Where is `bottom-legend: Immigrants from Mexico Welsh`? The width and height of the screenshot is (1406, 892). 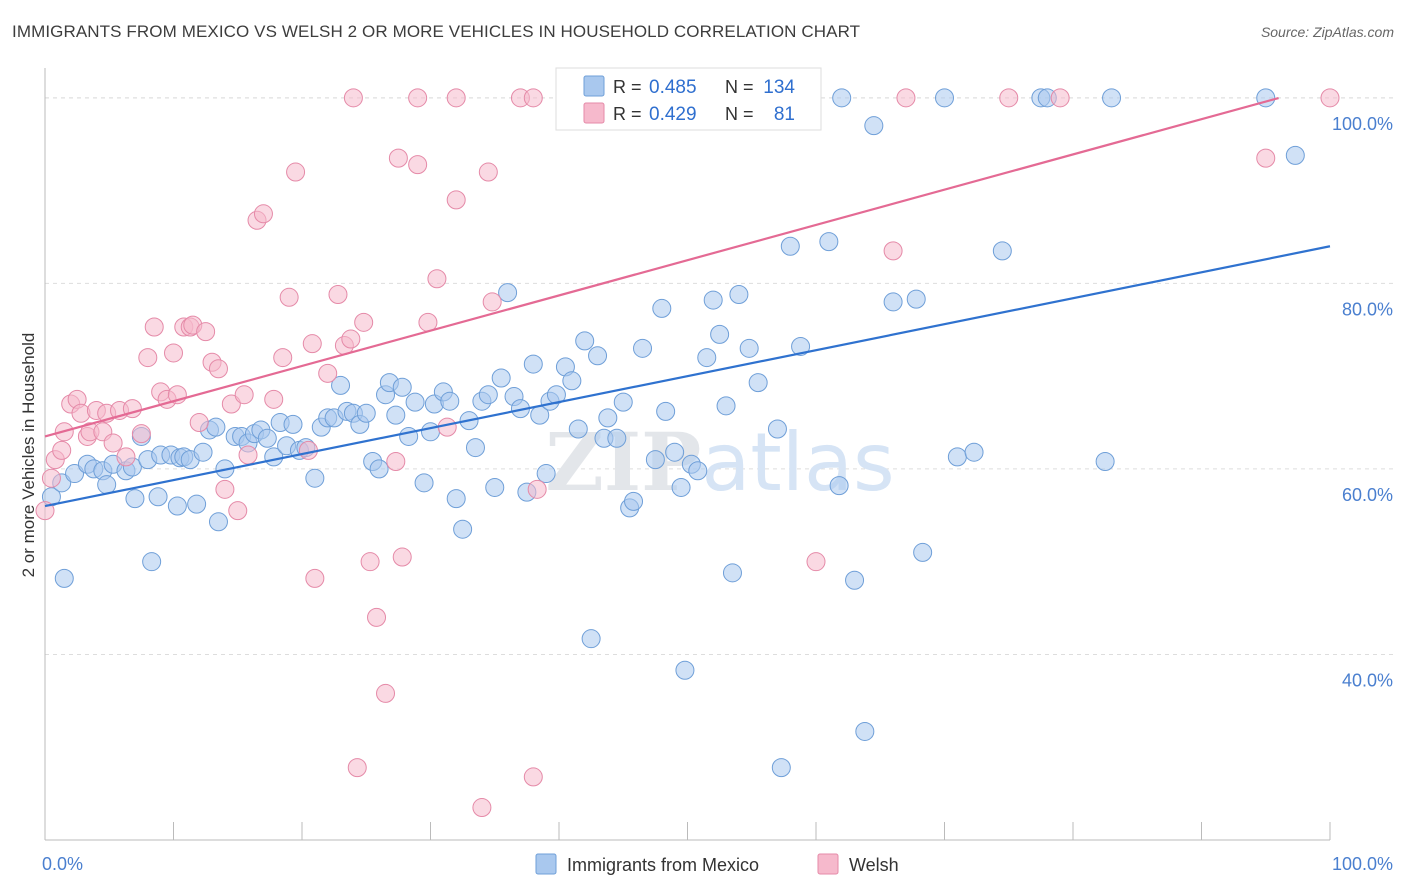
bottom-legend: Immigrants from Mexico Welsh is located at coordinates (717, 864).